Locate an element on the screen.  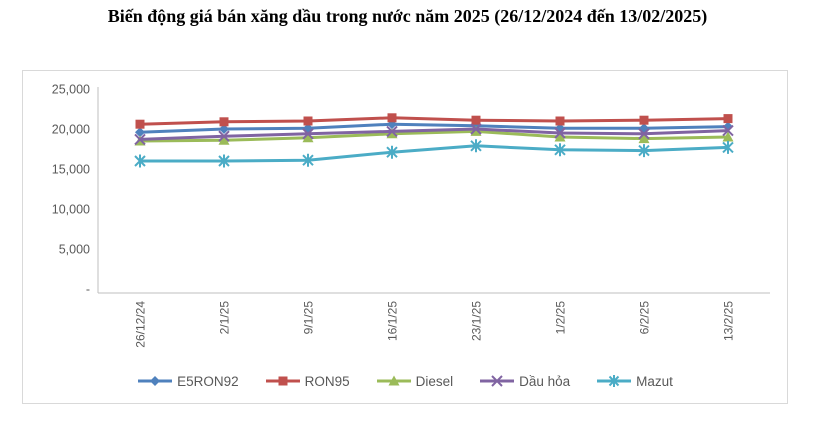
y-axis-tick-label: 10,000 is located at coordinates (71, 210).